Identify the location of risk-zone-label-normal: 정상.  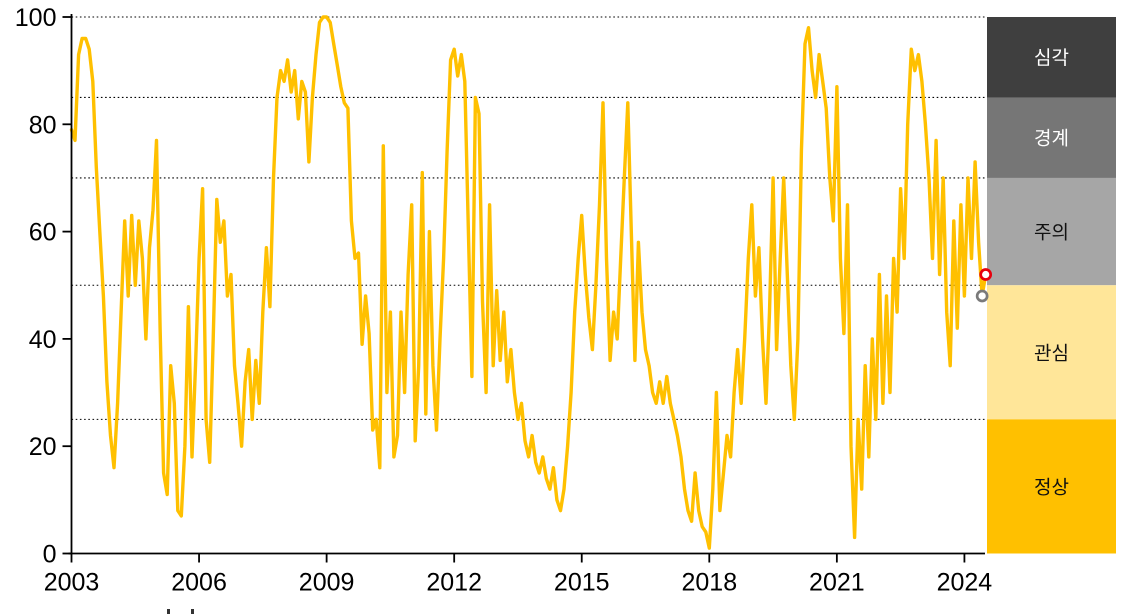
(1051, 487).